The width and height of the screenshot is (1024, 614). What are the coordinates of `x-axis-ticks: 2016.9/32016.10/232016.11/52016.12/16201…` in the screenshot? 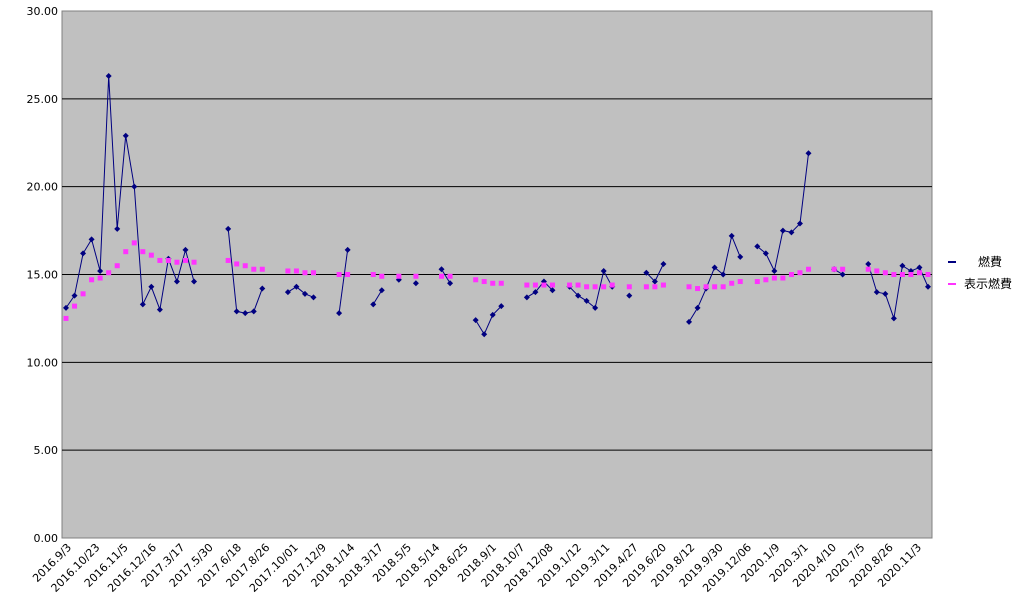 It's located at (477, 568).